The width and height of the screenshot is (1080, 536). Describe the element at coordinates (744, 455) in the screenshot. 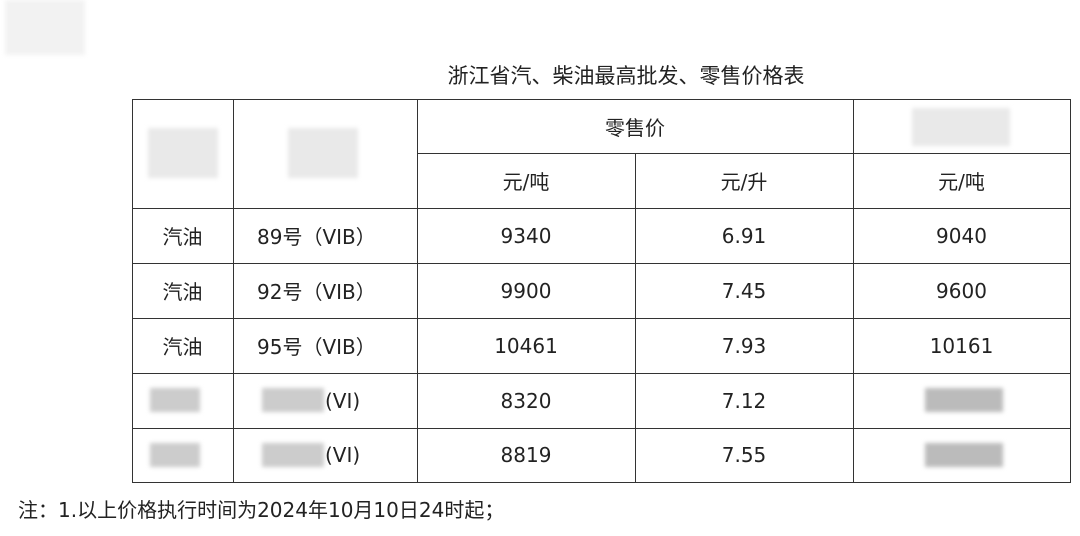

I see `retail-liter: 7.55` at that location.